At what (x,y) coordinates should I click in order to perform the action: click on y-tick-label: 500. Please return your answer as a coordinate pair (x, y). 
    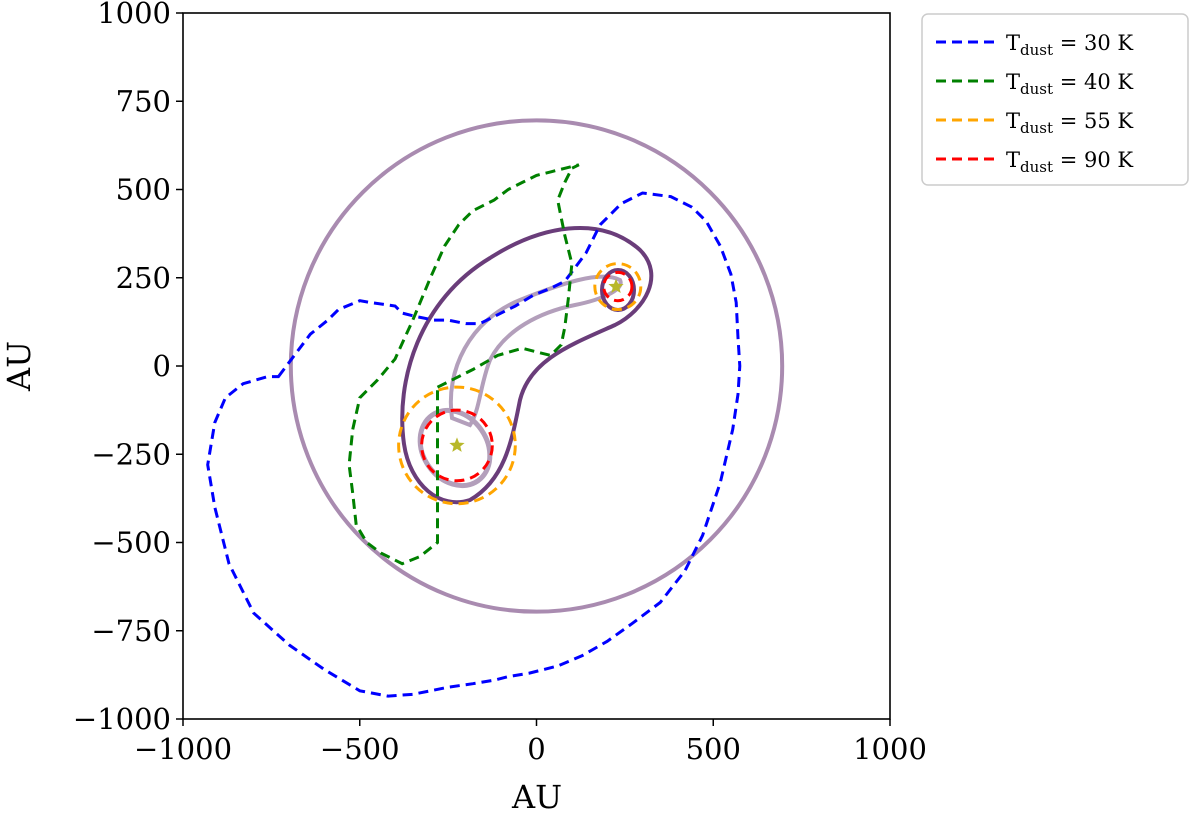
    Looking at the image, I should click on (143, 190).